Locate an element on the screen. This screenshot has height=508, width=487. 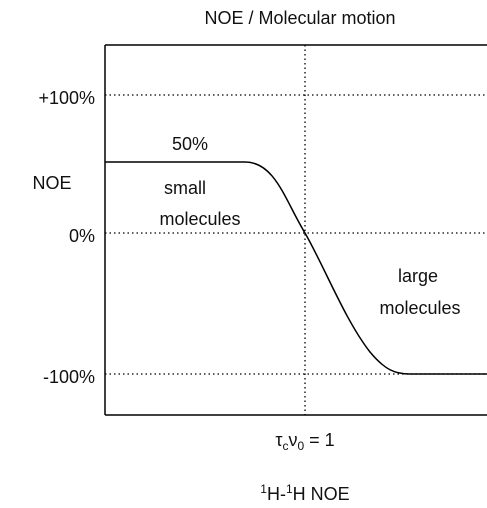
title: NOE / Molecular motion is located at coordinates (299, 18).